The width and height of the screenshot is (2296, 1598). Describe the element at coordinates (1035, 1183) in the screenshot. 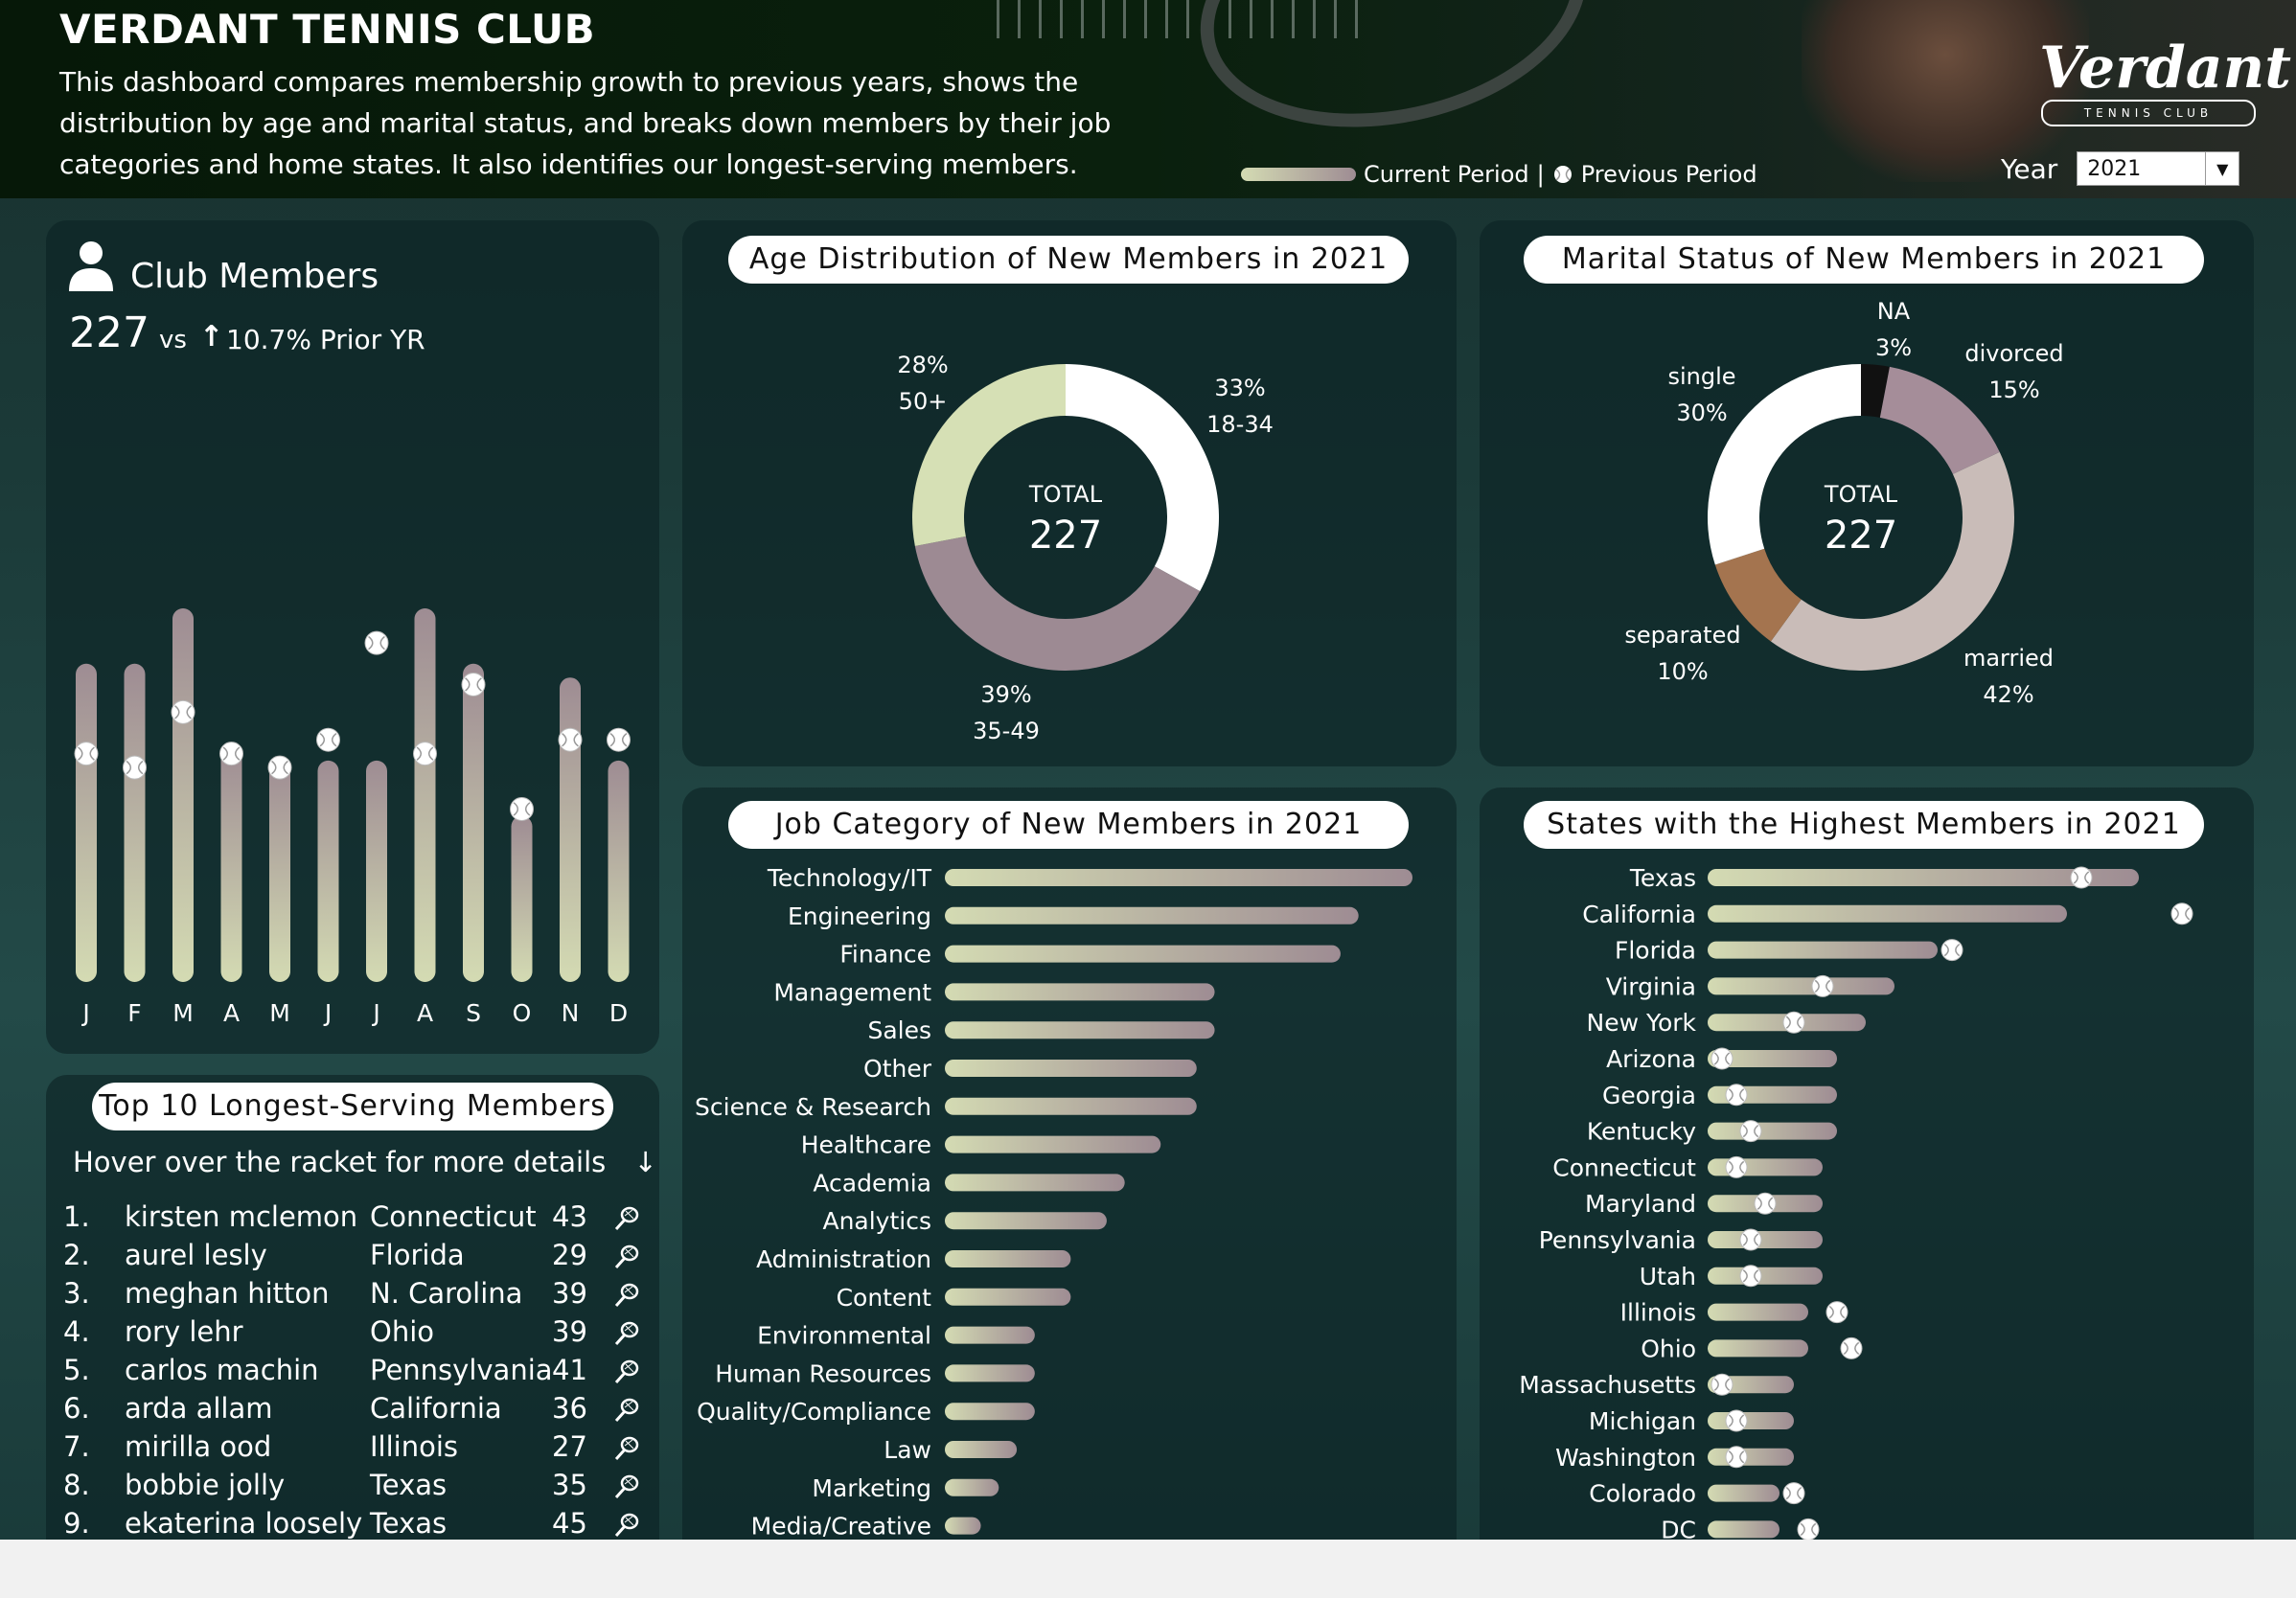

I see `bar-academia` at that location.